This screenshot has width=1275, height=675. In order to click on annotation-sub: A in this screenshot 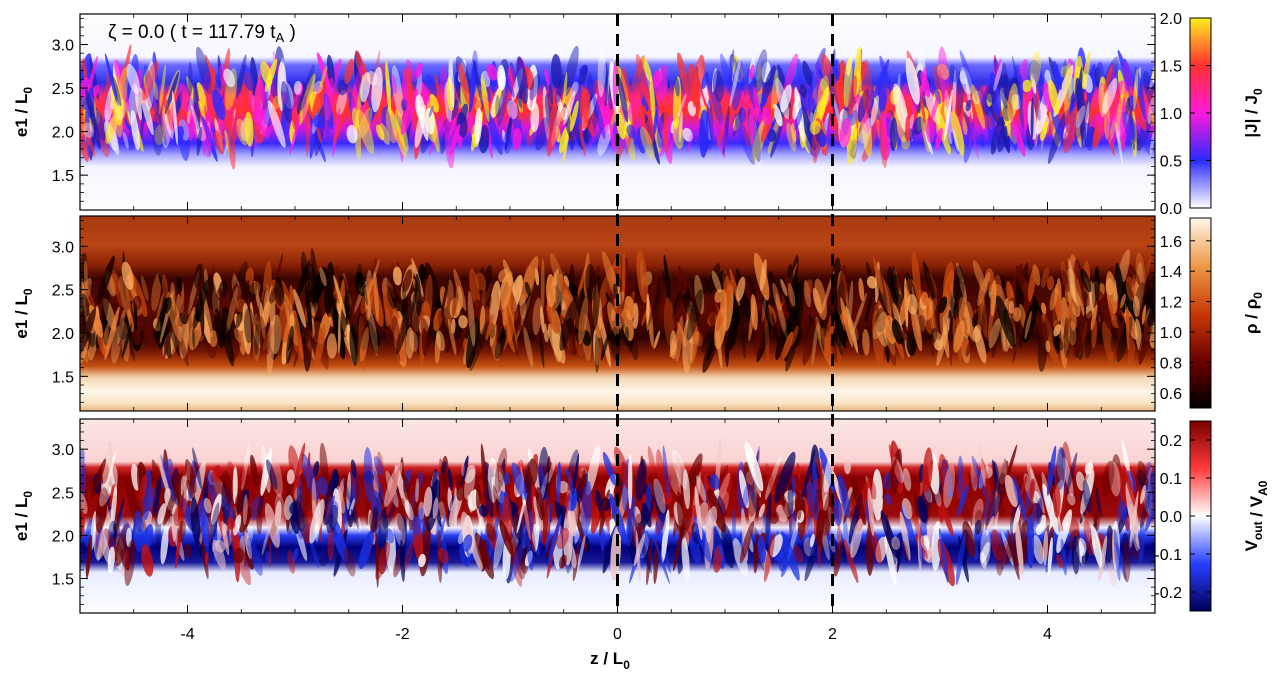, I will do `click(280, 37)`.